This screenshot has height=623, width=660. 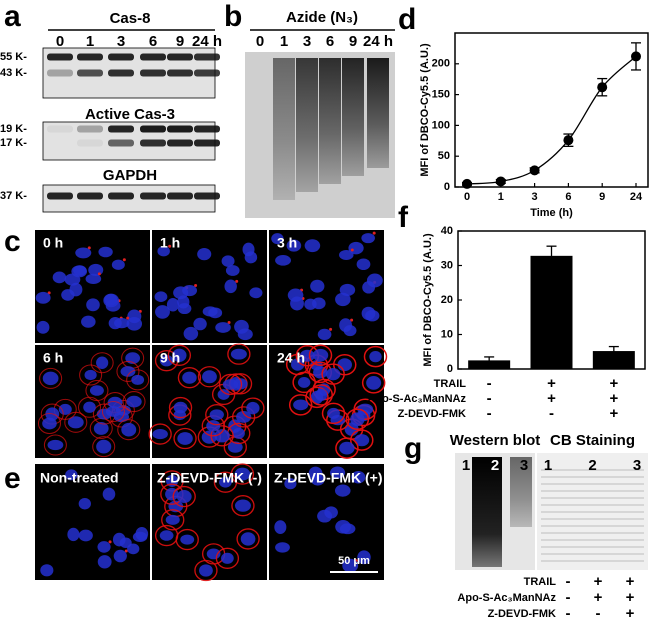 I want to click on x-axis-label: Time (h), so click(x=551, y=213).